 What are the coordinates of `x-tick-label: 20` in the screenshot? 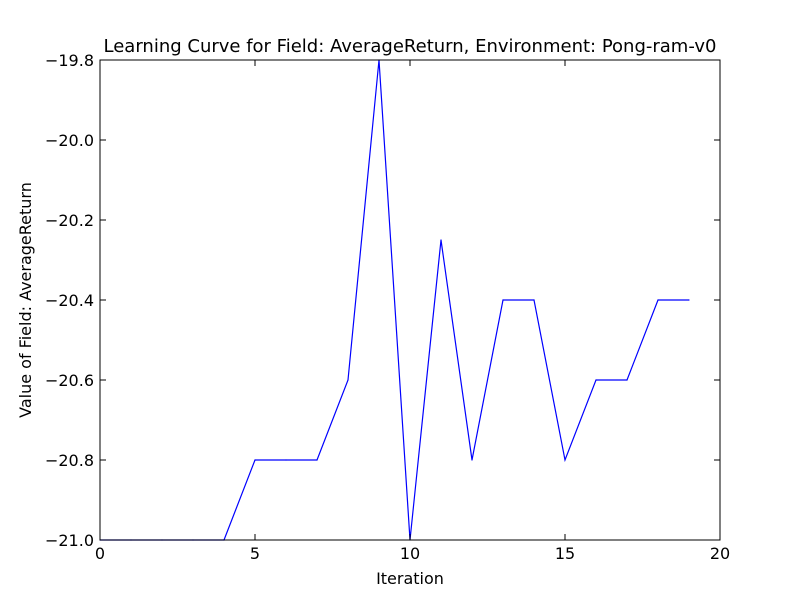 It's located at (720, 553).